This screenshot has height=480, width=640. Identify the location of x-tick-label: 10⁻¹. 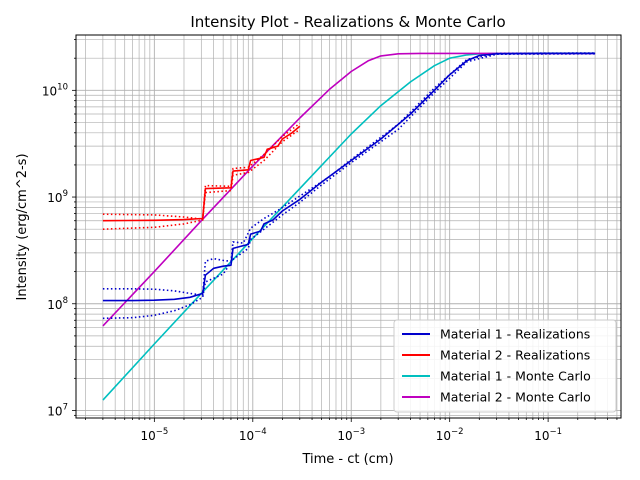
(548, 435).